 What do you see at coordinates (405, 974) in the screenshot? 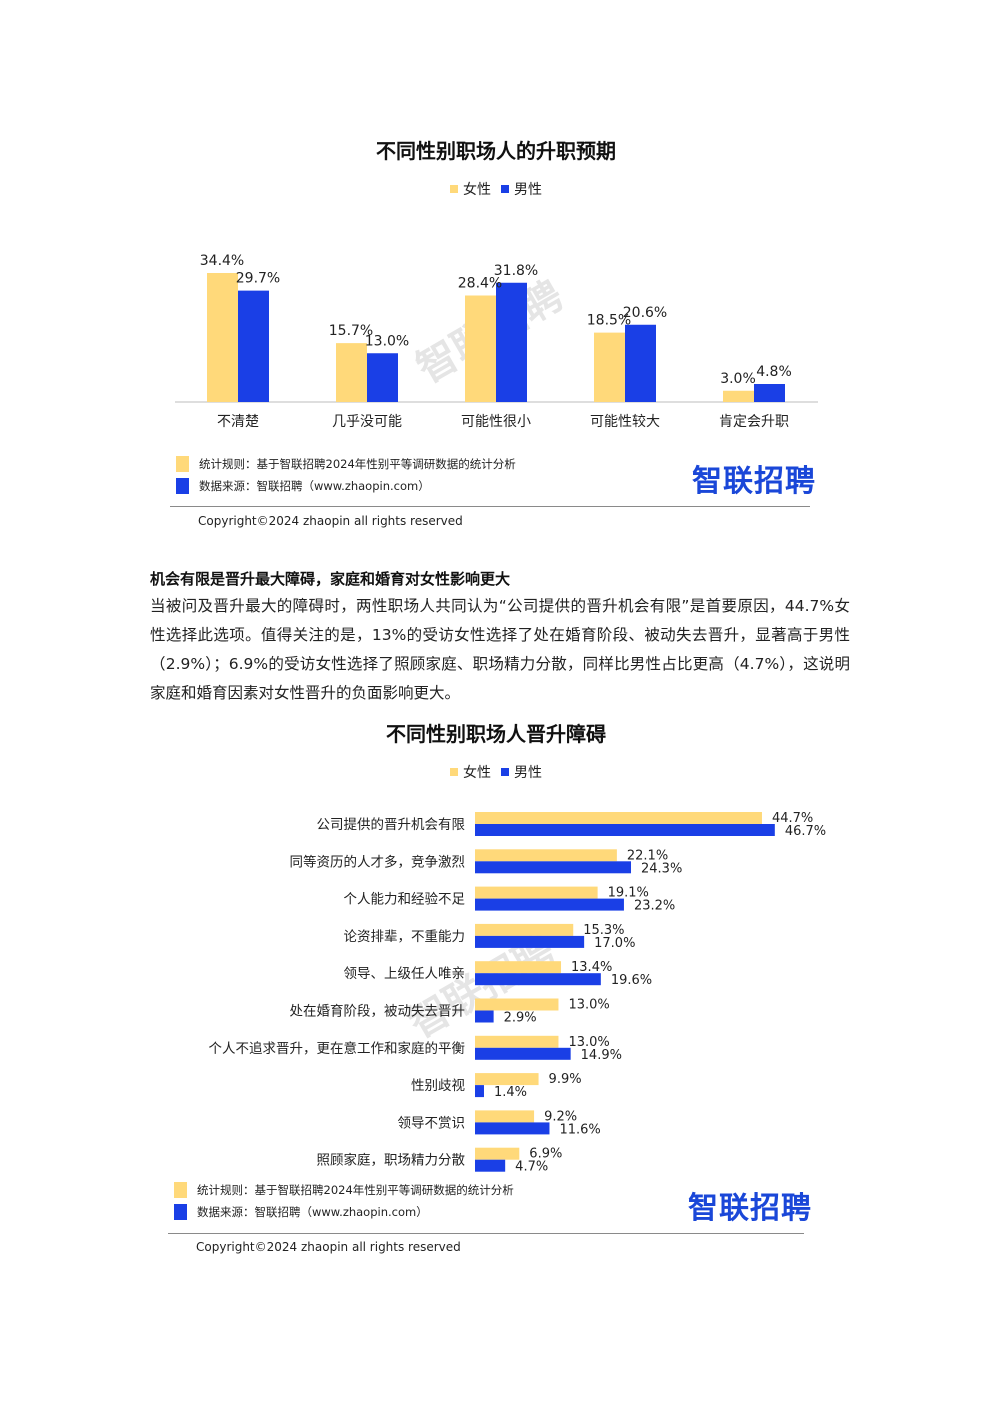
I see `category-label: 领导、上级任人唯亲` at bounding box center [405, 974].